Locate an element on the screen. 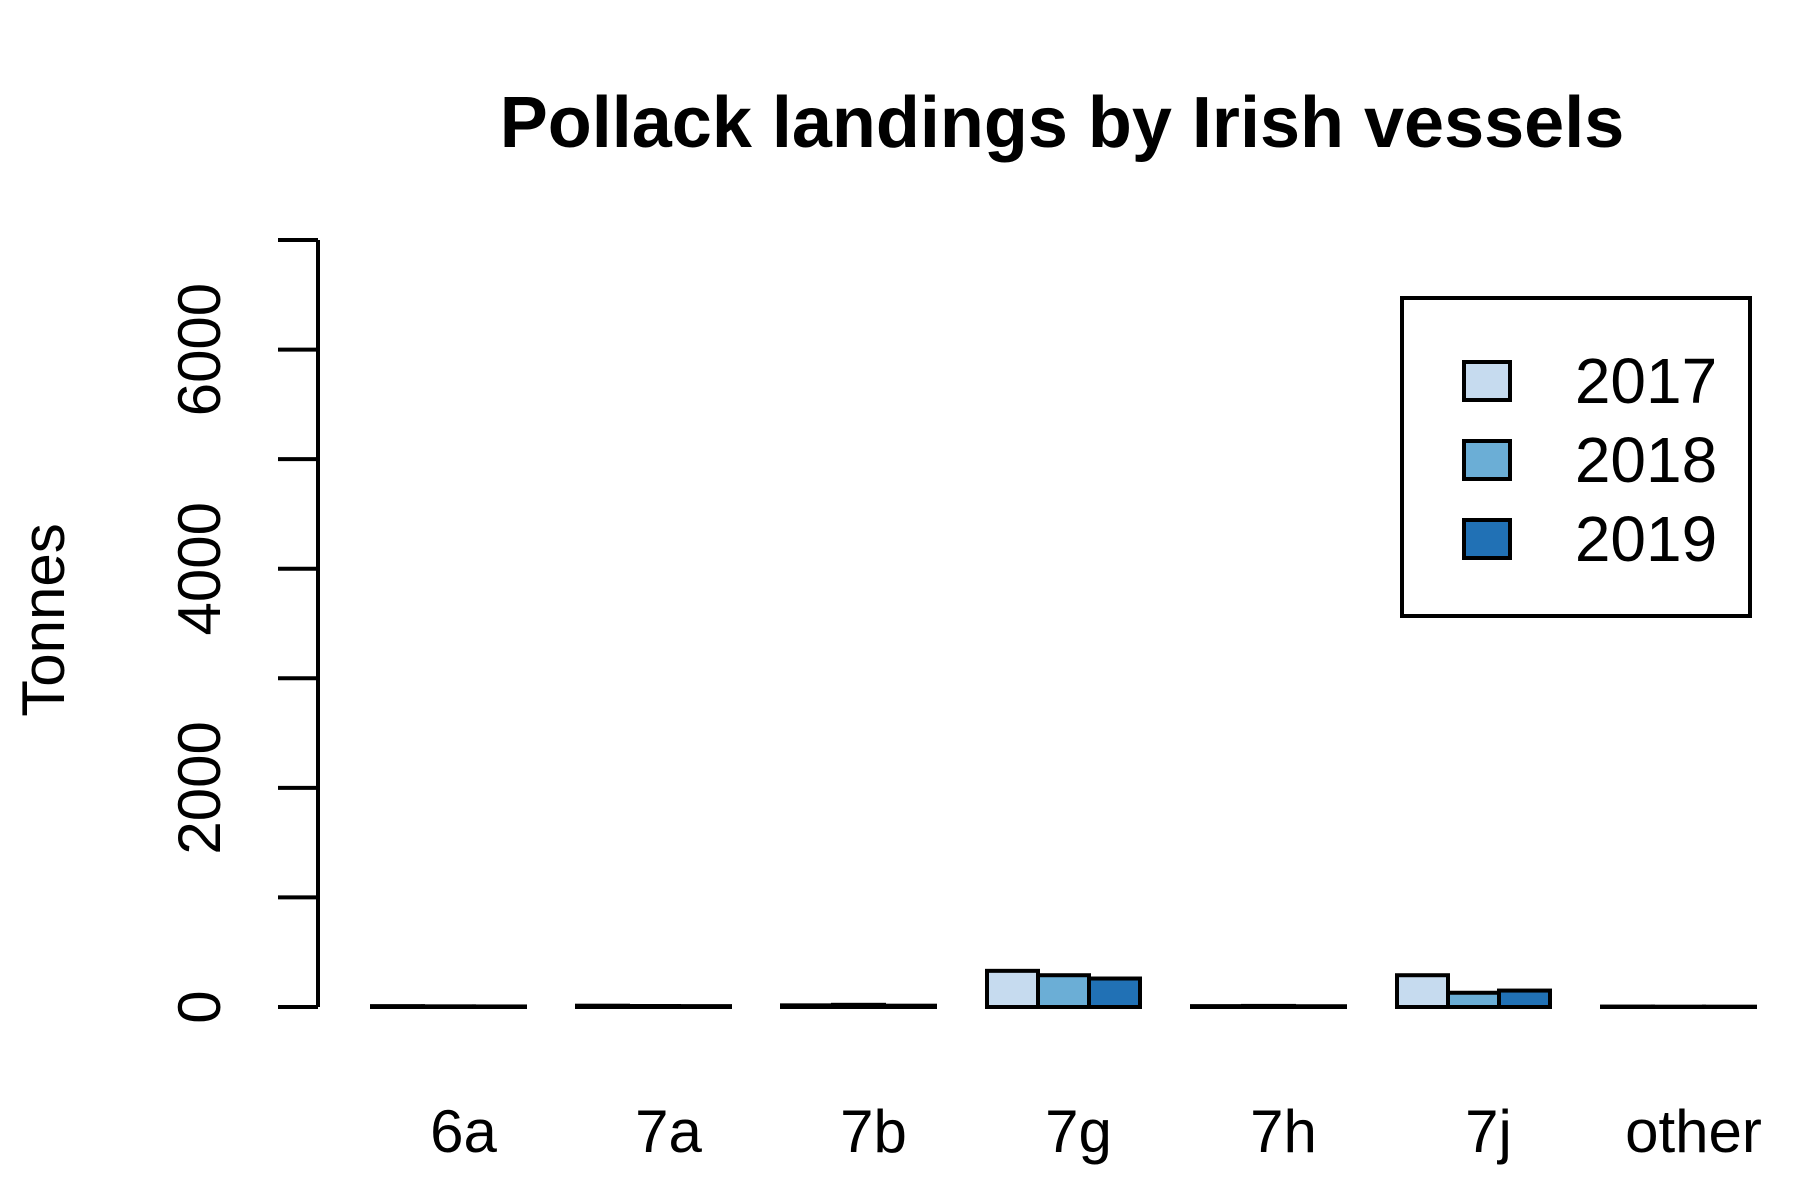 This screenshot has width=1800, height=1200. x-tick-labels: 6a 7a 7b 7g 7h 7j other is located at coordinates (1096, 1131).